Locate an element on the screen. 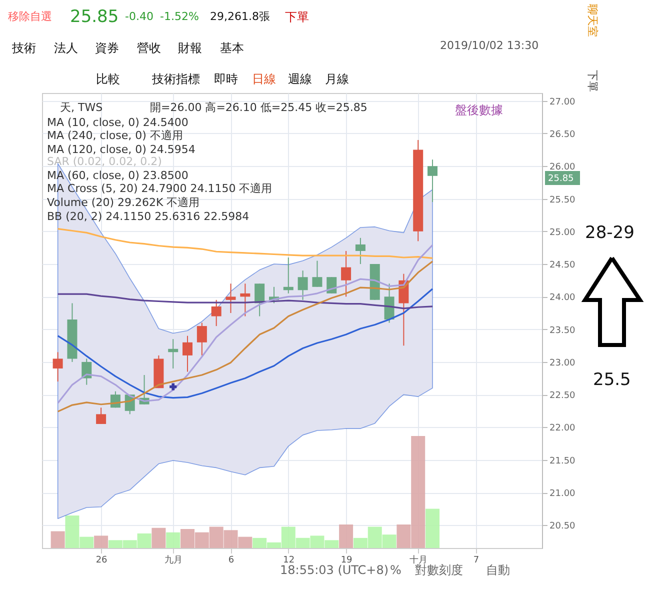 This screenshot has height=600, width=650. text: 聊天室 is located at coordinates (592, 20).